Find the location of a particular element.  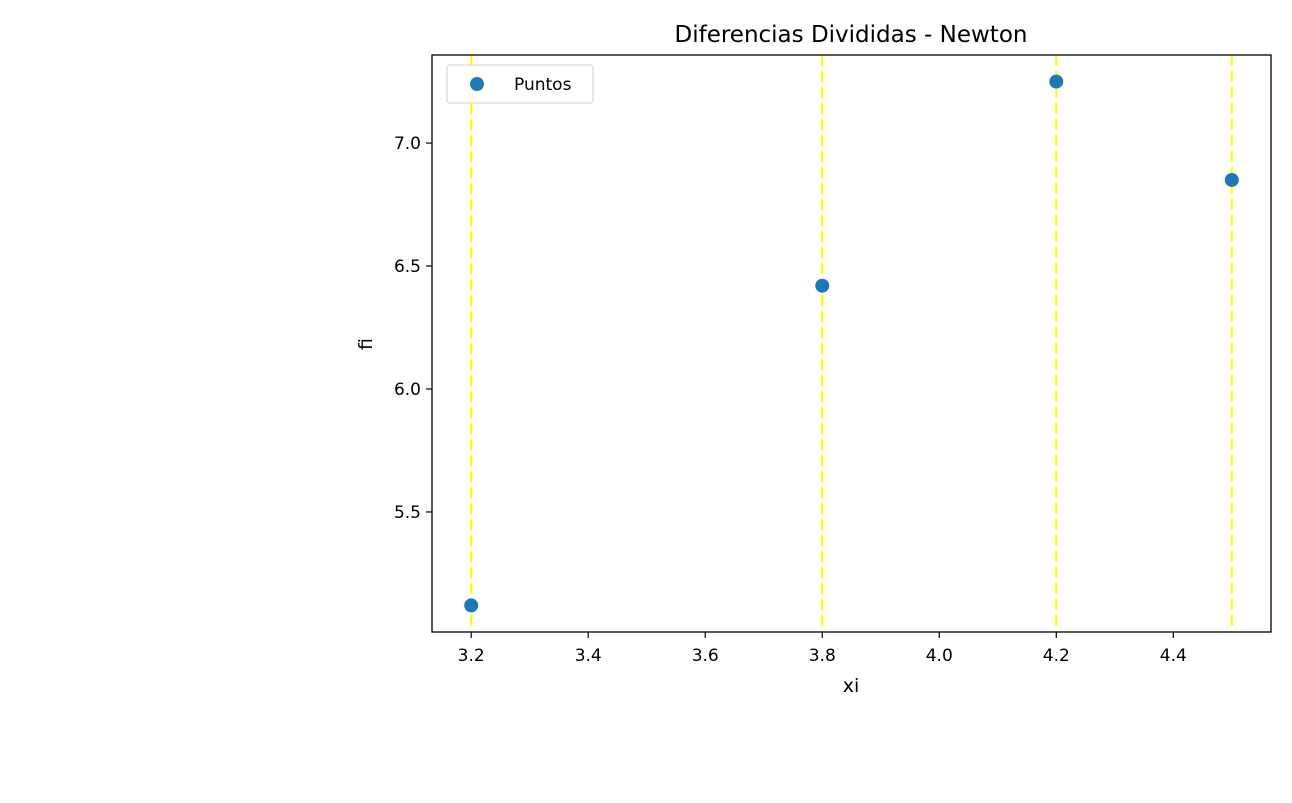

y-axis-ticks: 5.5 6.0 6.5 7.0 is located at coordinates (413, 328).